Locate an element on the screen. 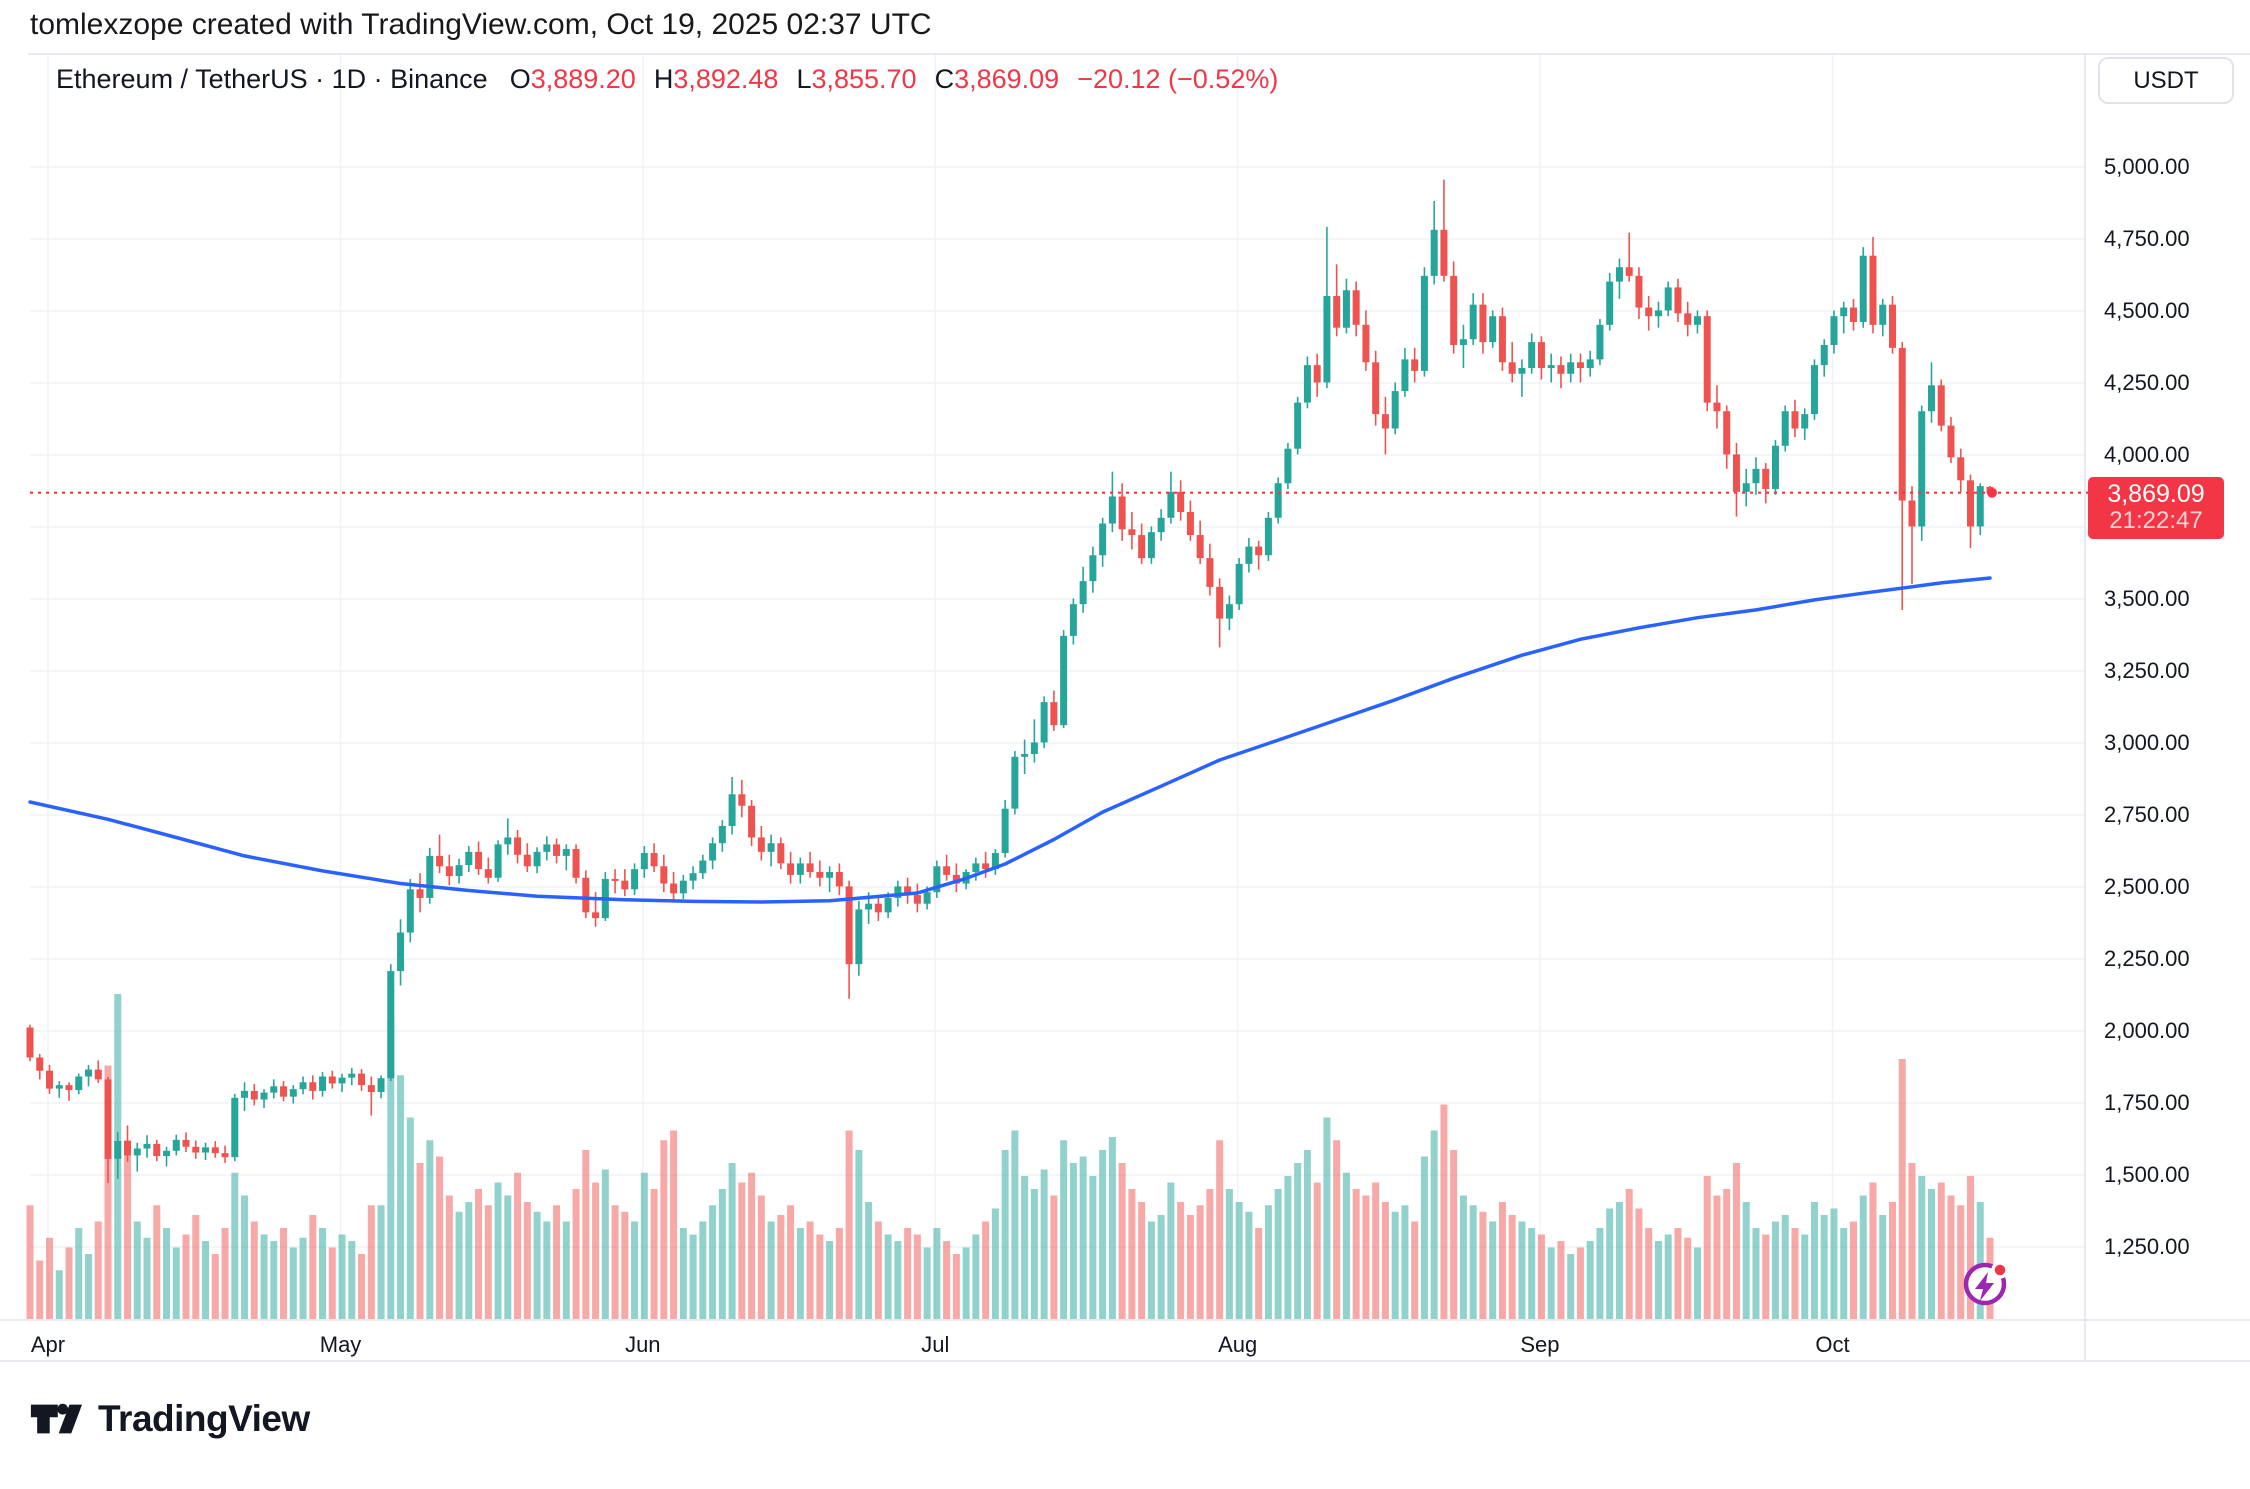  price-axis-label: 4,750.00 is located at coordinates (2147, 238).